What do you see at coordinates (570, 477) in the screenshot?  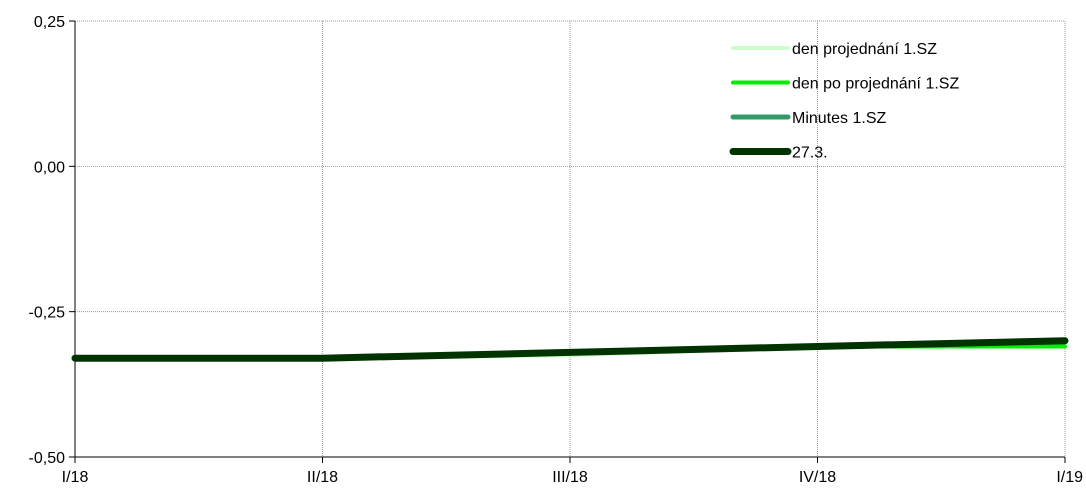 I see `x-tick-label: III/18` at bounding box center [570, 477].